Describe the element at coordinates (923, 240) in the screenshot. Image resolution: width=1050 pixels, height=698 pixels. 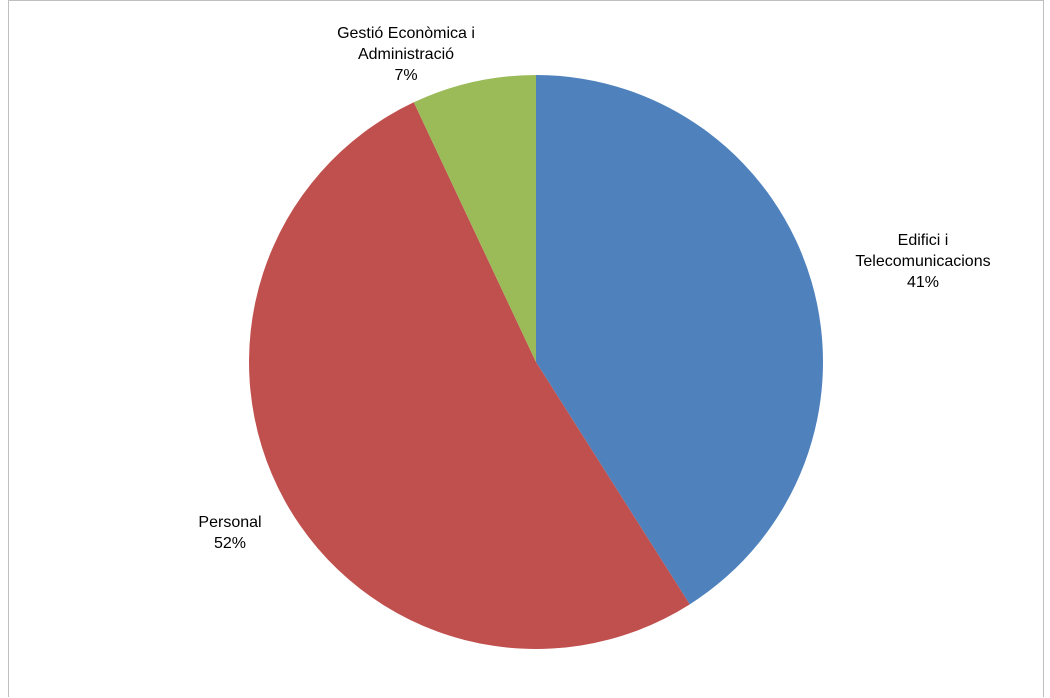
I see `pie-label-category: Edifici i` at that location.